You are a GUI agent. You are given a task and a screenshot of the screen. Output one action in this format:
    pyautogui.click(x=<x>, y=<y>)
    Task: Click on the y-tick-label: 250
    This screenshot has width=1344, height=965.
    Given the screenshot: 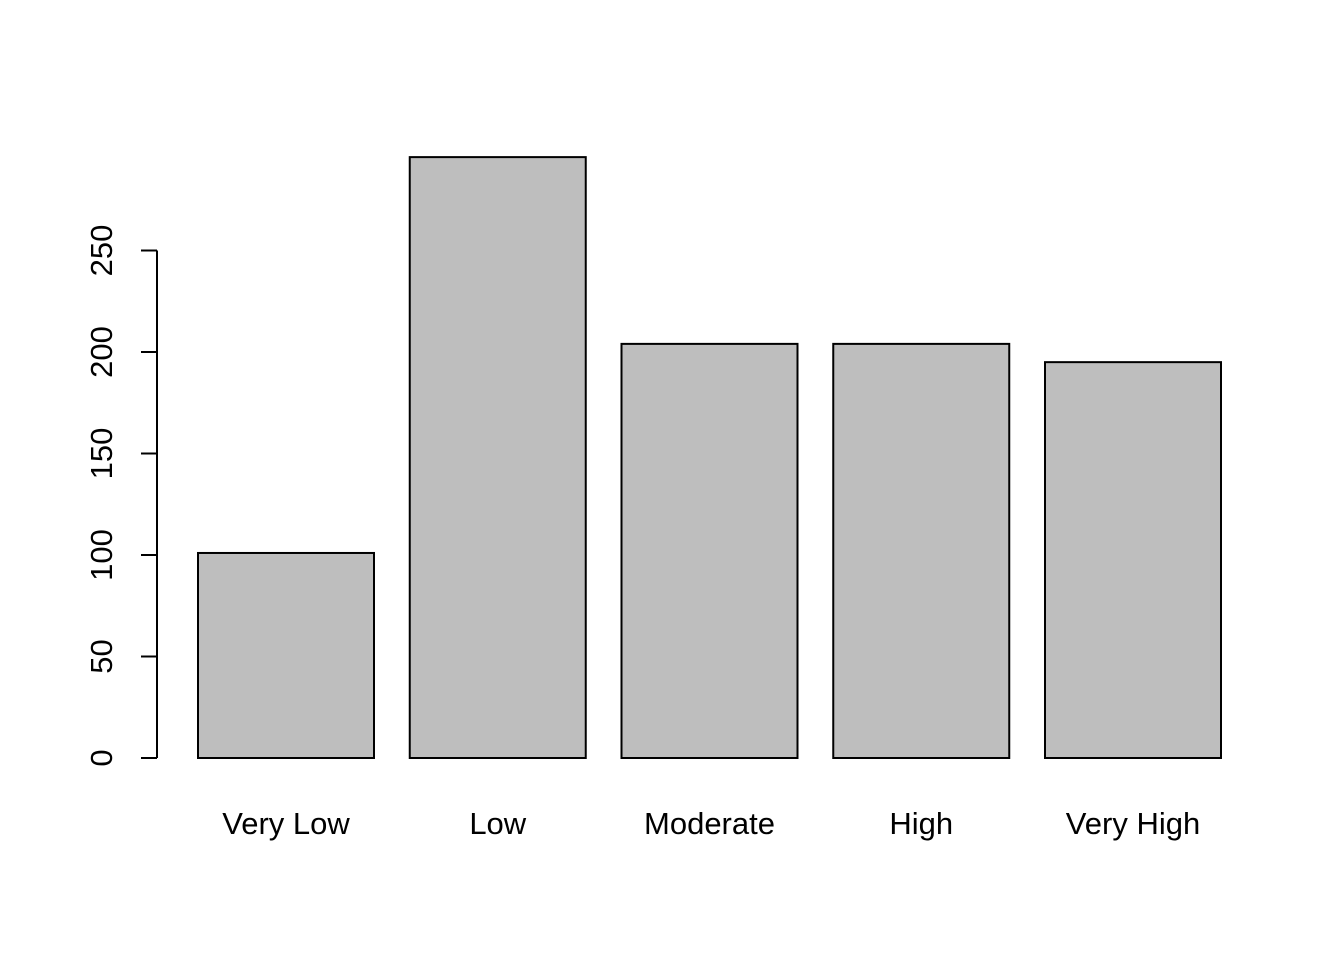 What is the action you would take?
    pyautogui.click(x=101, y=251)
    